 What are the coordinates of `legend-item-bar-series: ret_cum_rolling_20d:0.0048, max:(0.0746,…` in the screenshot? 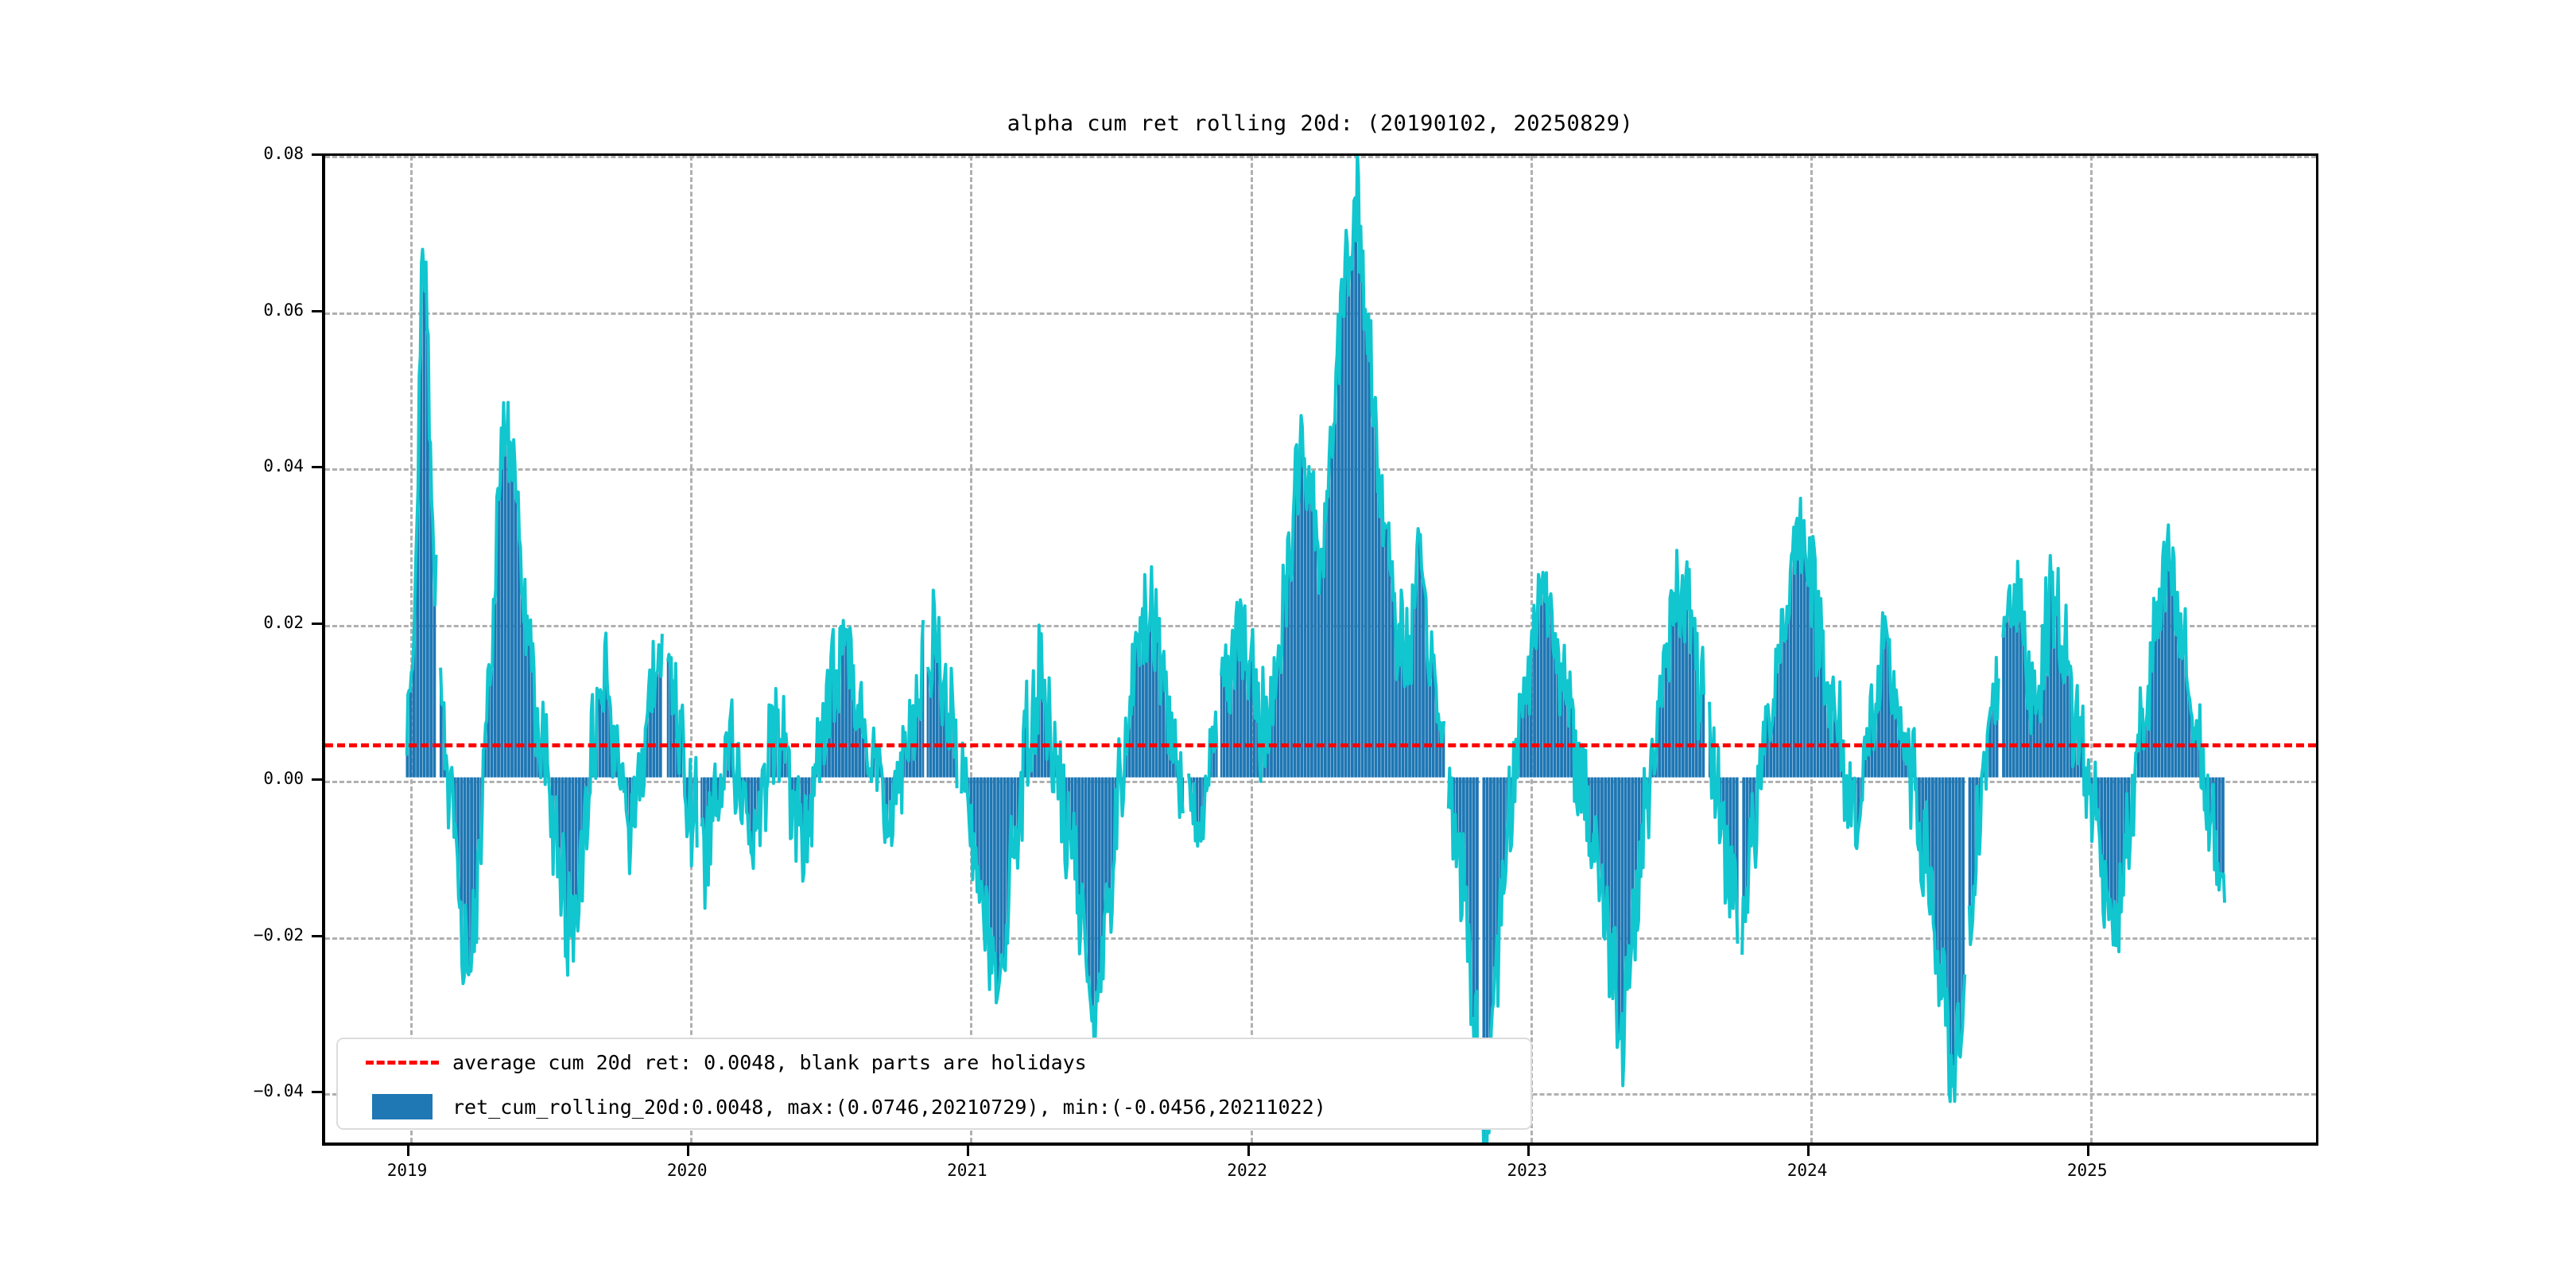 It's located at (934, 1107).